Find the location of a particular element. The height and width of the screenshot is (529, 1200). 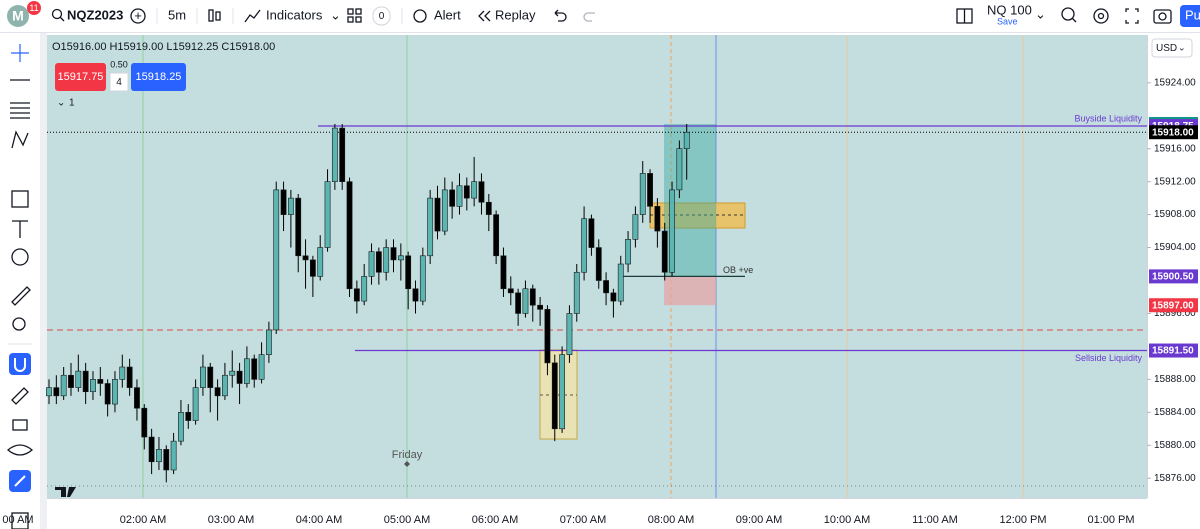

templates-count: 0 is located at coordinates (382, 16).